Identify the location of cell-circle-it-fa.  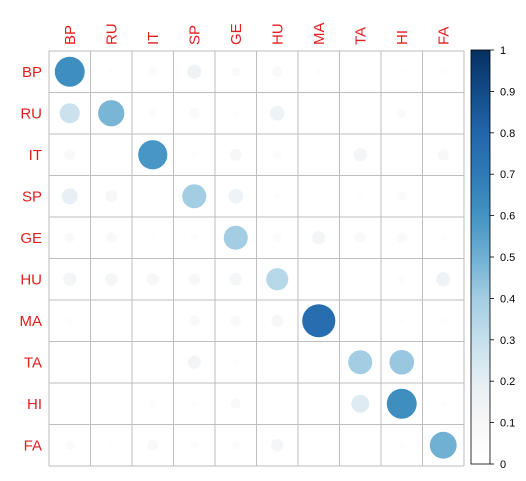
(443, 155).